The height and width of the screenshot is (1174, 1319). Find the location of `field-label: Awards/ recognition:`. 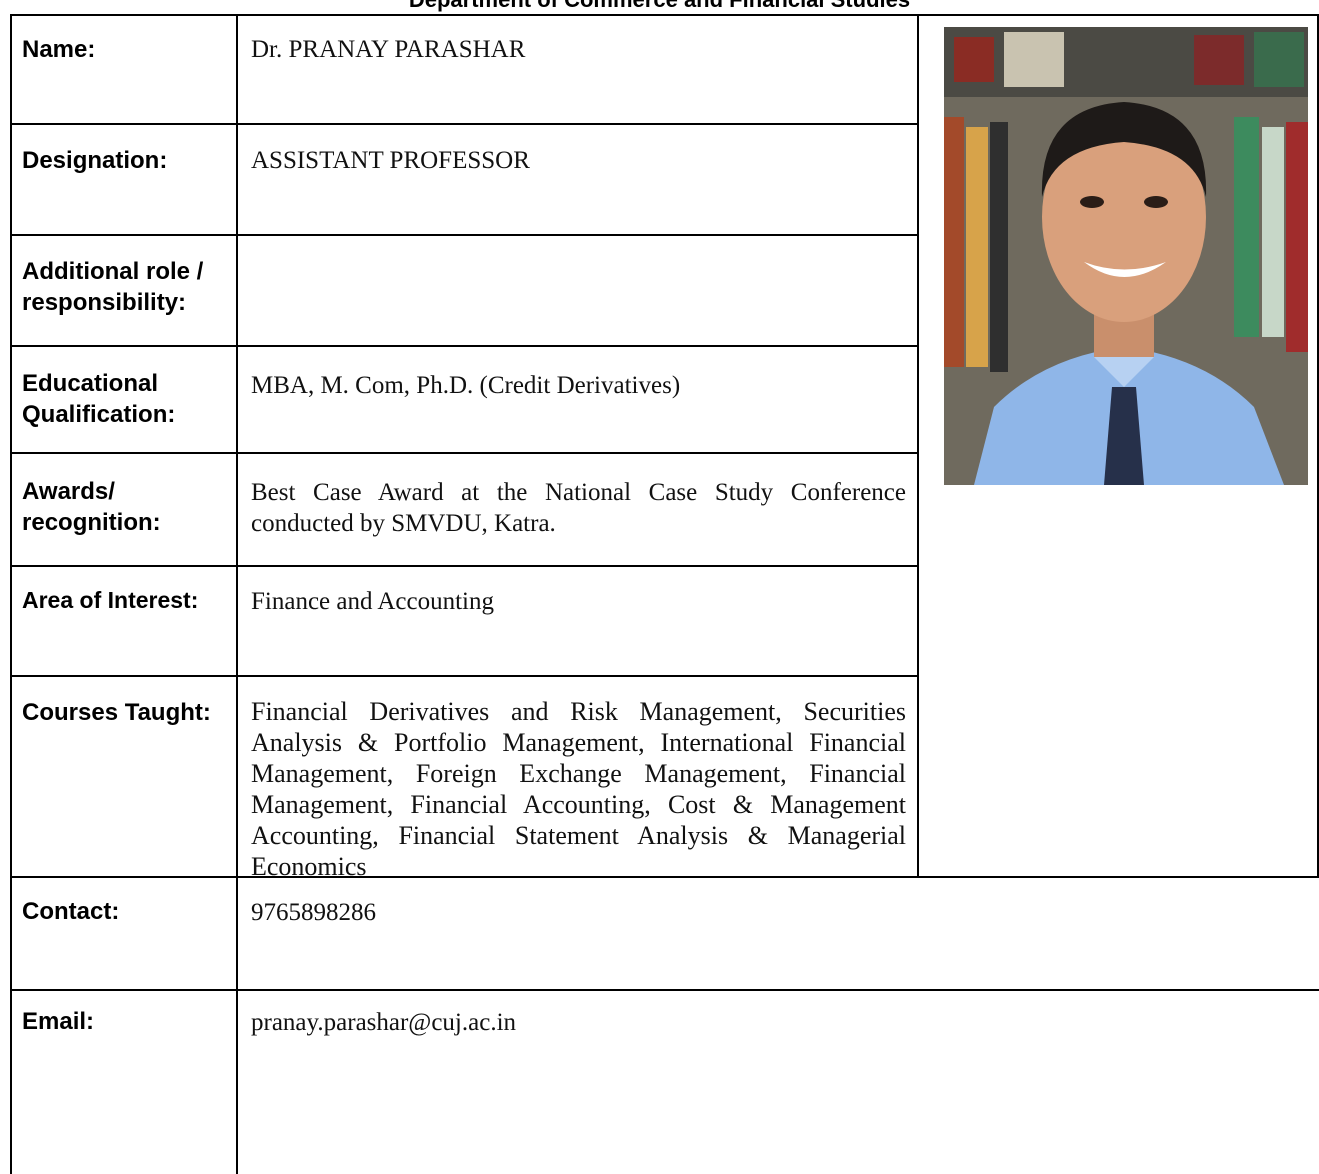

field-label: Awards/ recognition: is located at coordinates (91, 507).